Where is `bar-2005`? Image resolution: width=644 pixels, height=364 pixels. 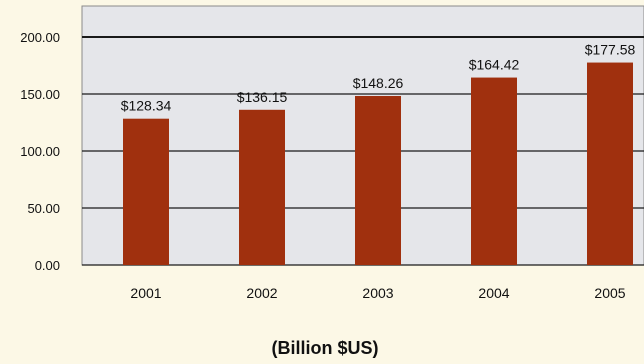
bar-2005 is located at coordinates (610, 163).